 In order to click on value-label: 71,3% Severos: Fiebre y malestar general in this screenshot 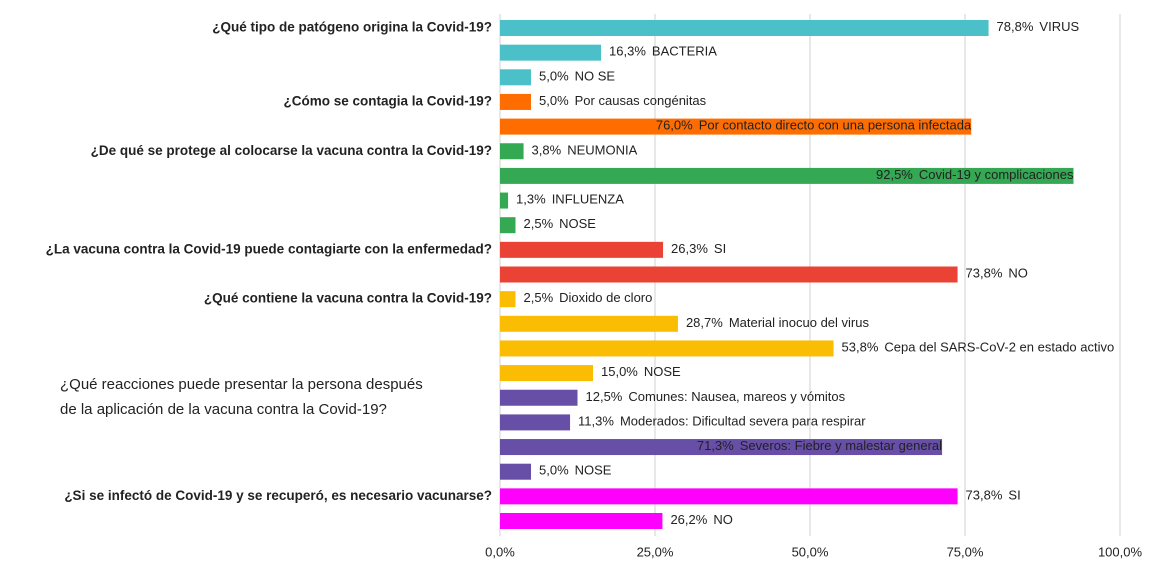, I will do `click(819, 445)`.